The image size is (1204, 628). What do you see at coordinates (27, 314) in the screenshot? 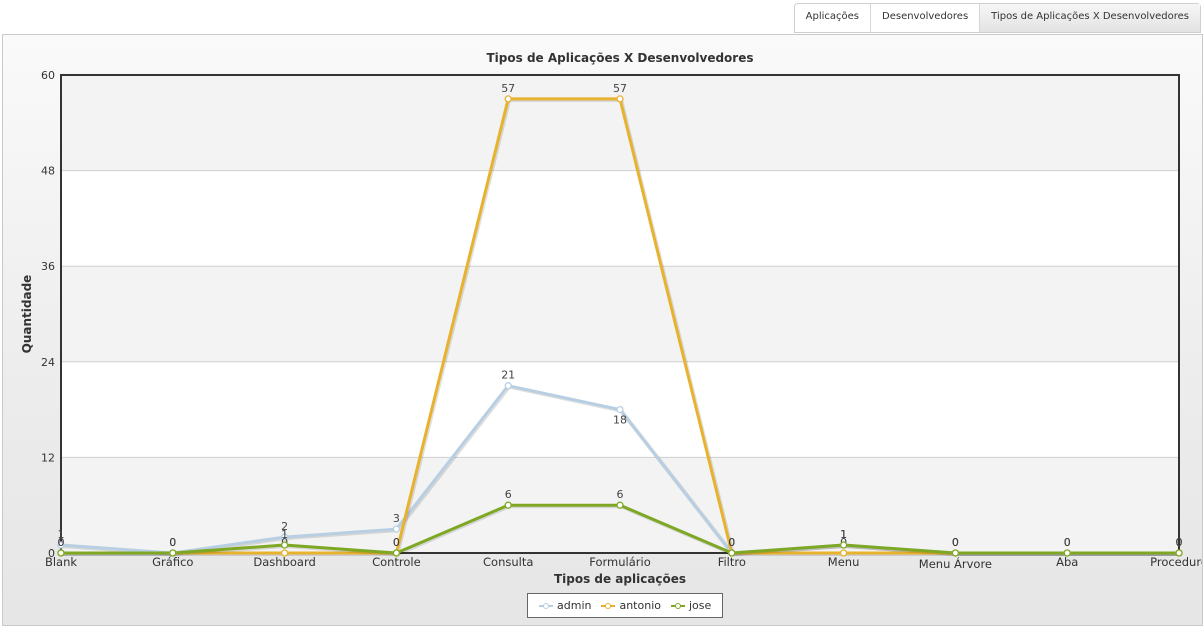
I see `y-axis-label: Quantidade` at bounding box center [27, 314].